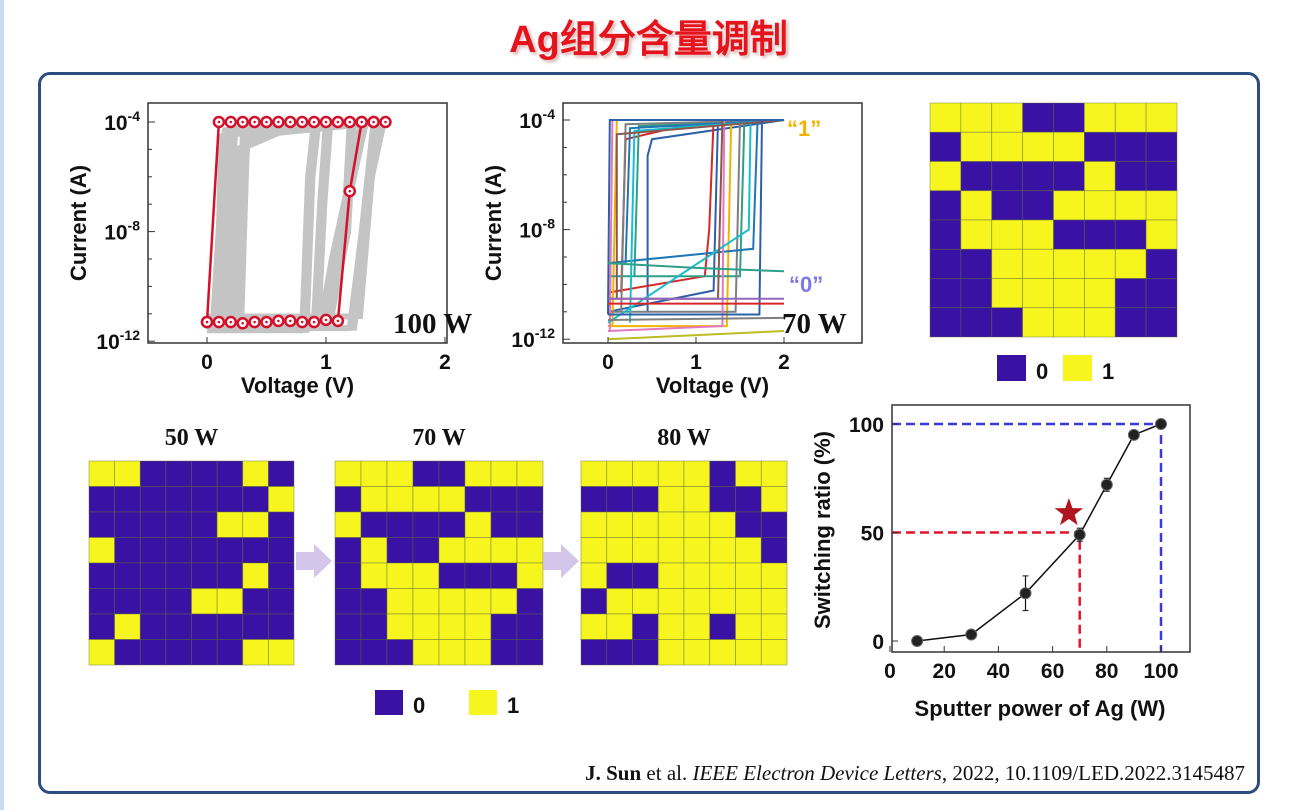 This screenshot has height=810, width=1297. I want to click on citation-rest: , 2022, 10.1109/LED.2022.3145487, so click(1093, 773).